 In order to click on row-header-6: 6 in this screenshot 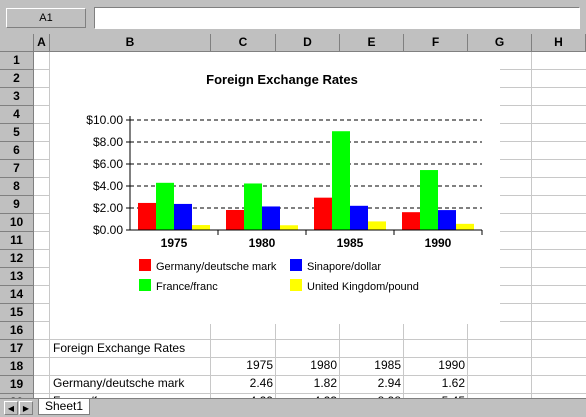, I will do `click(17, 151)`.